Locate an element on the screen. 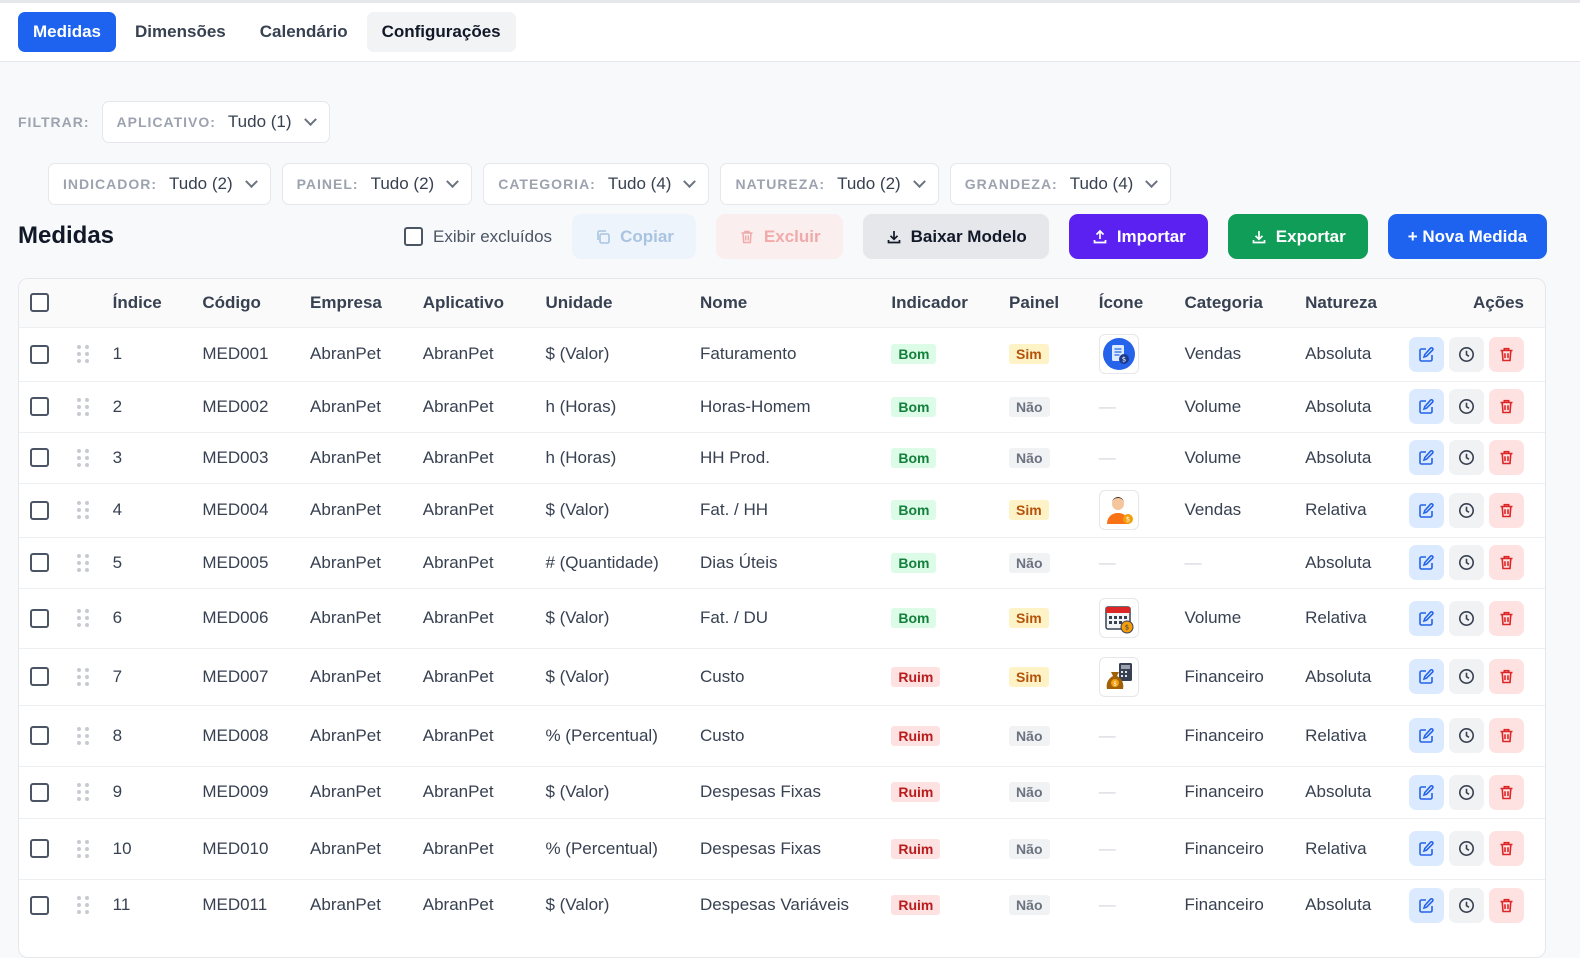 The image size is (1580, 958). filter-indicador: INDICADOR: Tudo (2) is located at coordinates (159, 184).